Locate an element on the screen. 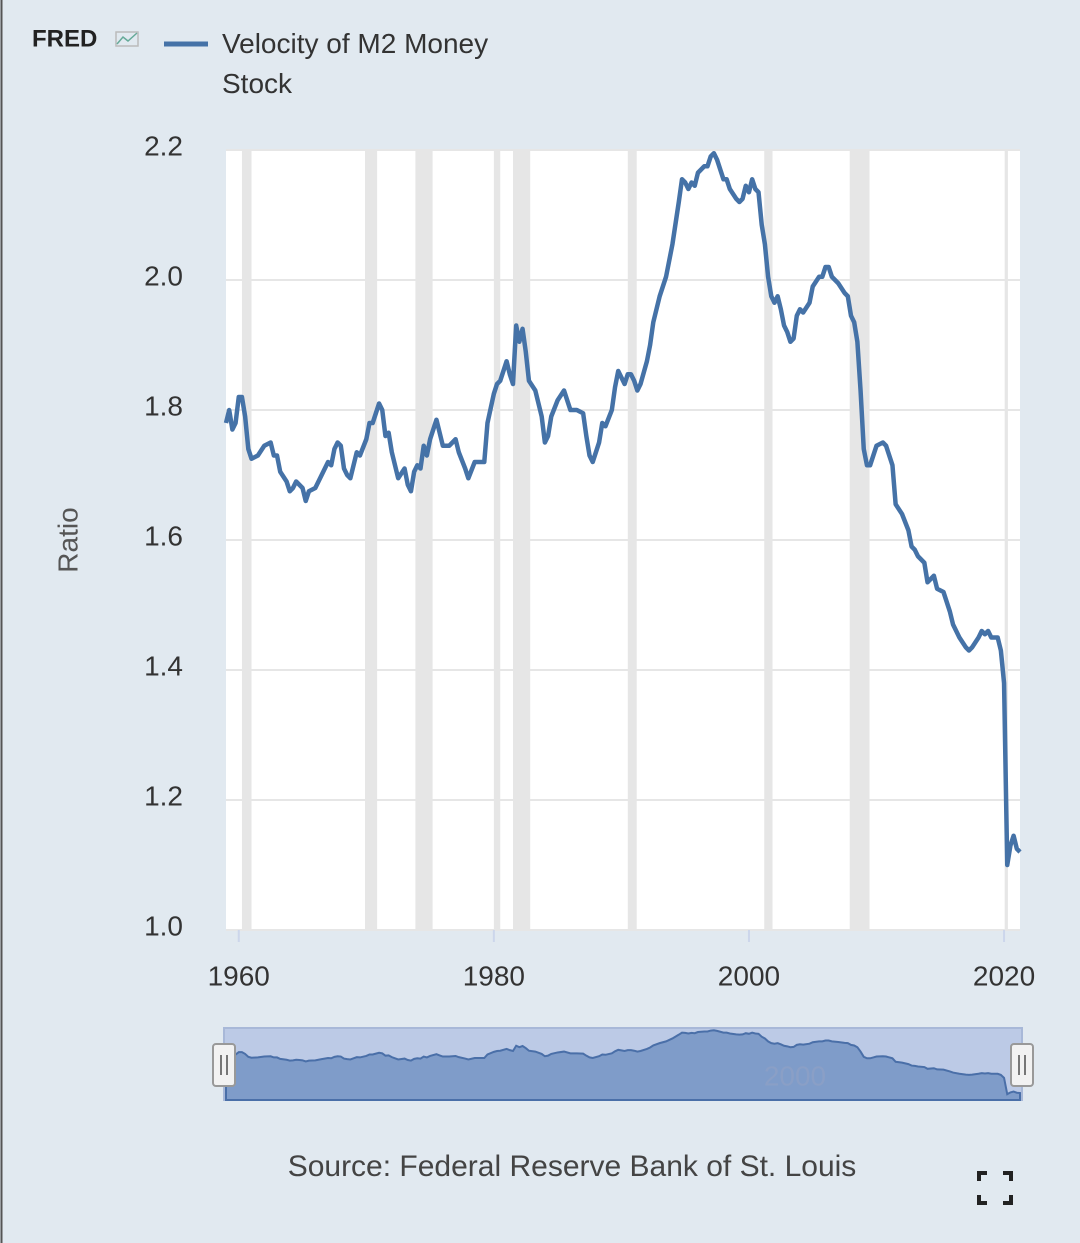  navigator-area is located at coordinates (623, 1065).